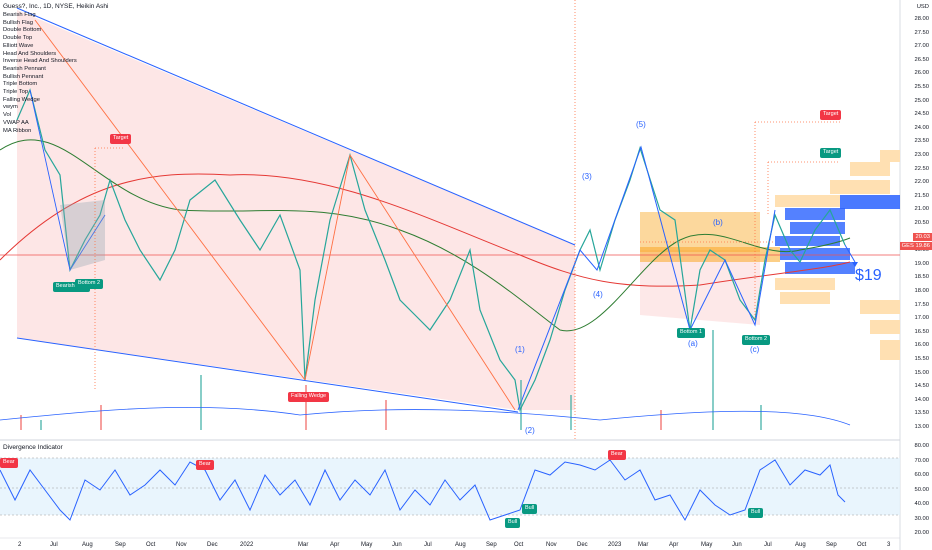 The width and height of the screenshot is (932, 550). What do you see at coordinates (921, 19) in the screenshot?
I see `price-axis-tick: 28.00` at bounding box center [921, 19].